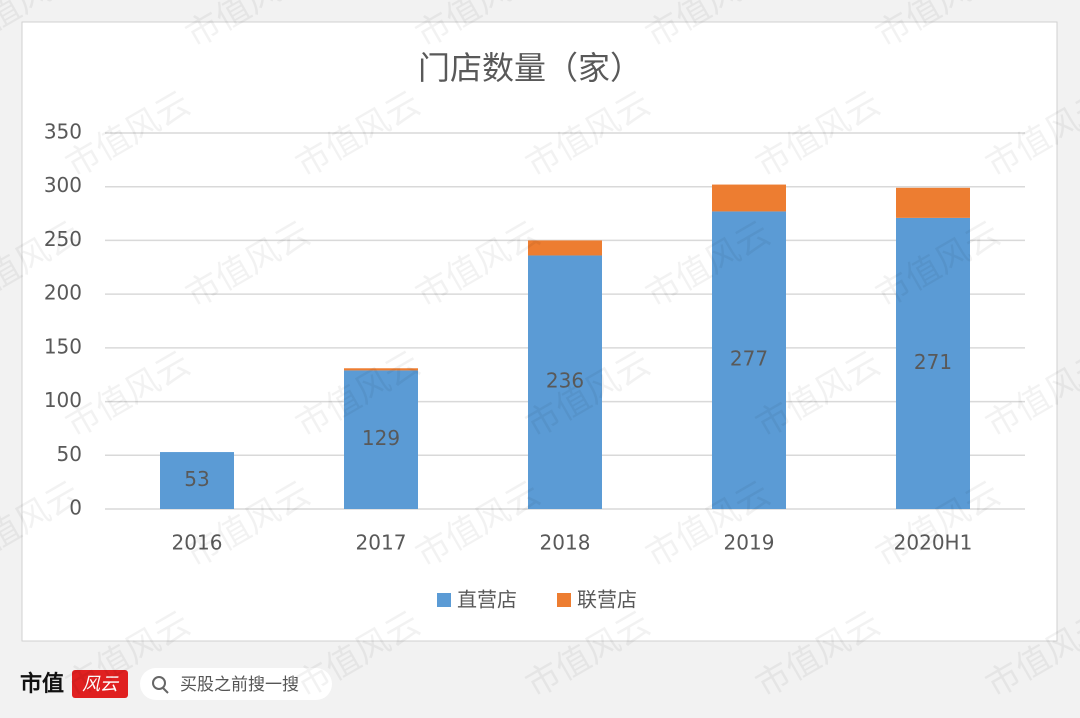  I want to click on y-tick-label: 150, so click(63, 346).